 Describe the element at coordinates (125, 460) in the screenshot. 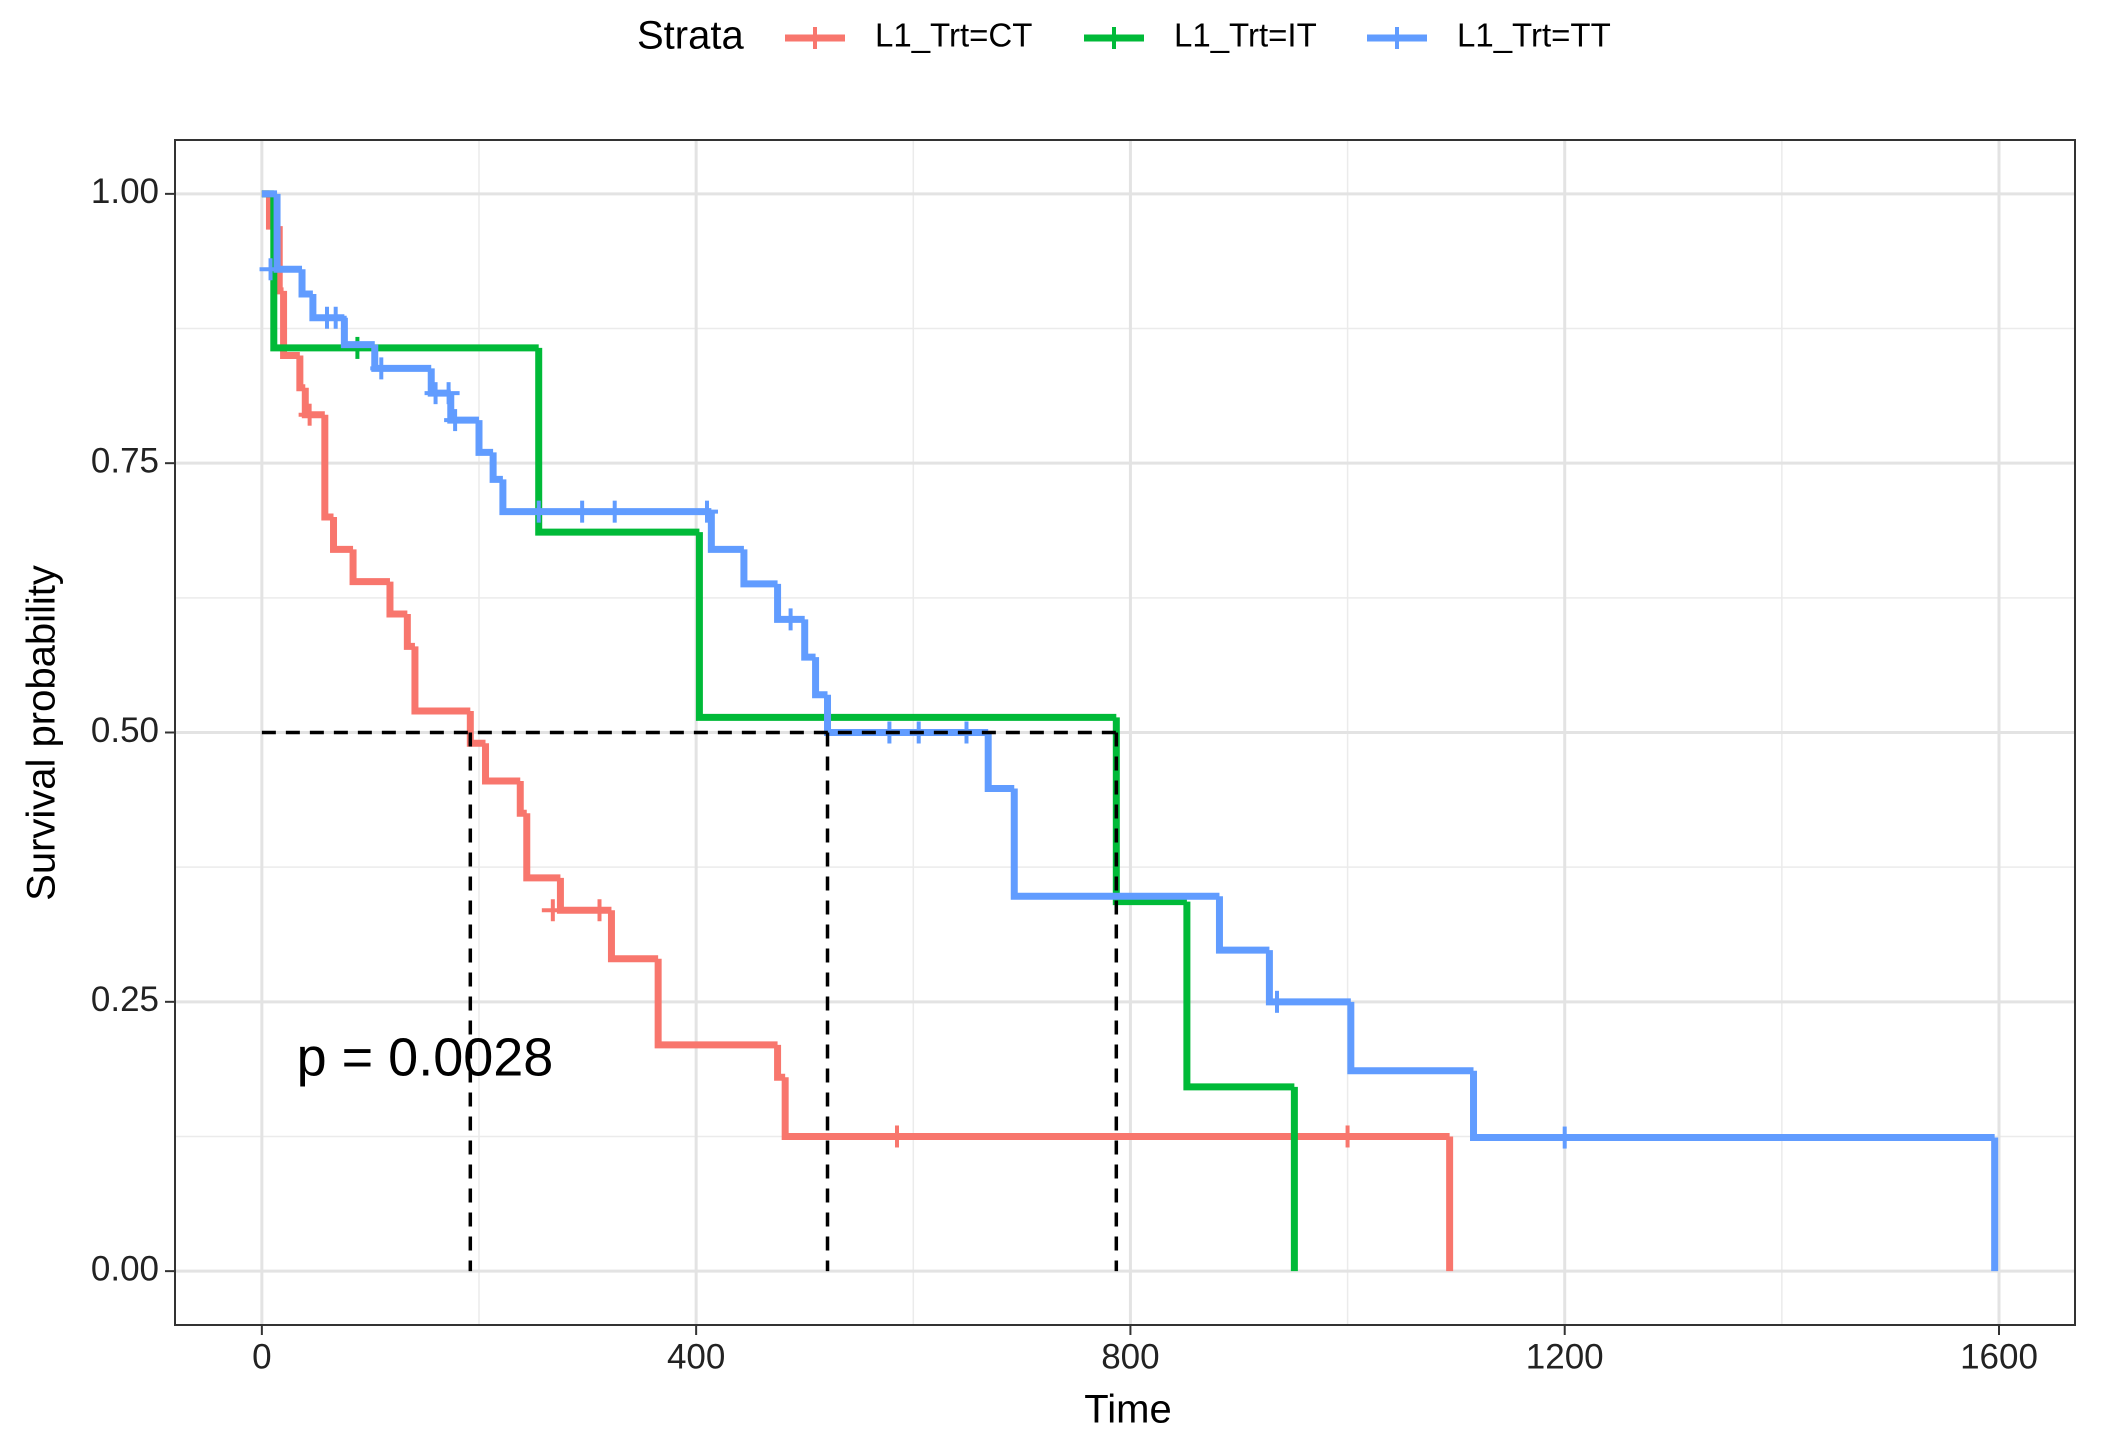

I see `y-tick-label: 0.75` at that location.